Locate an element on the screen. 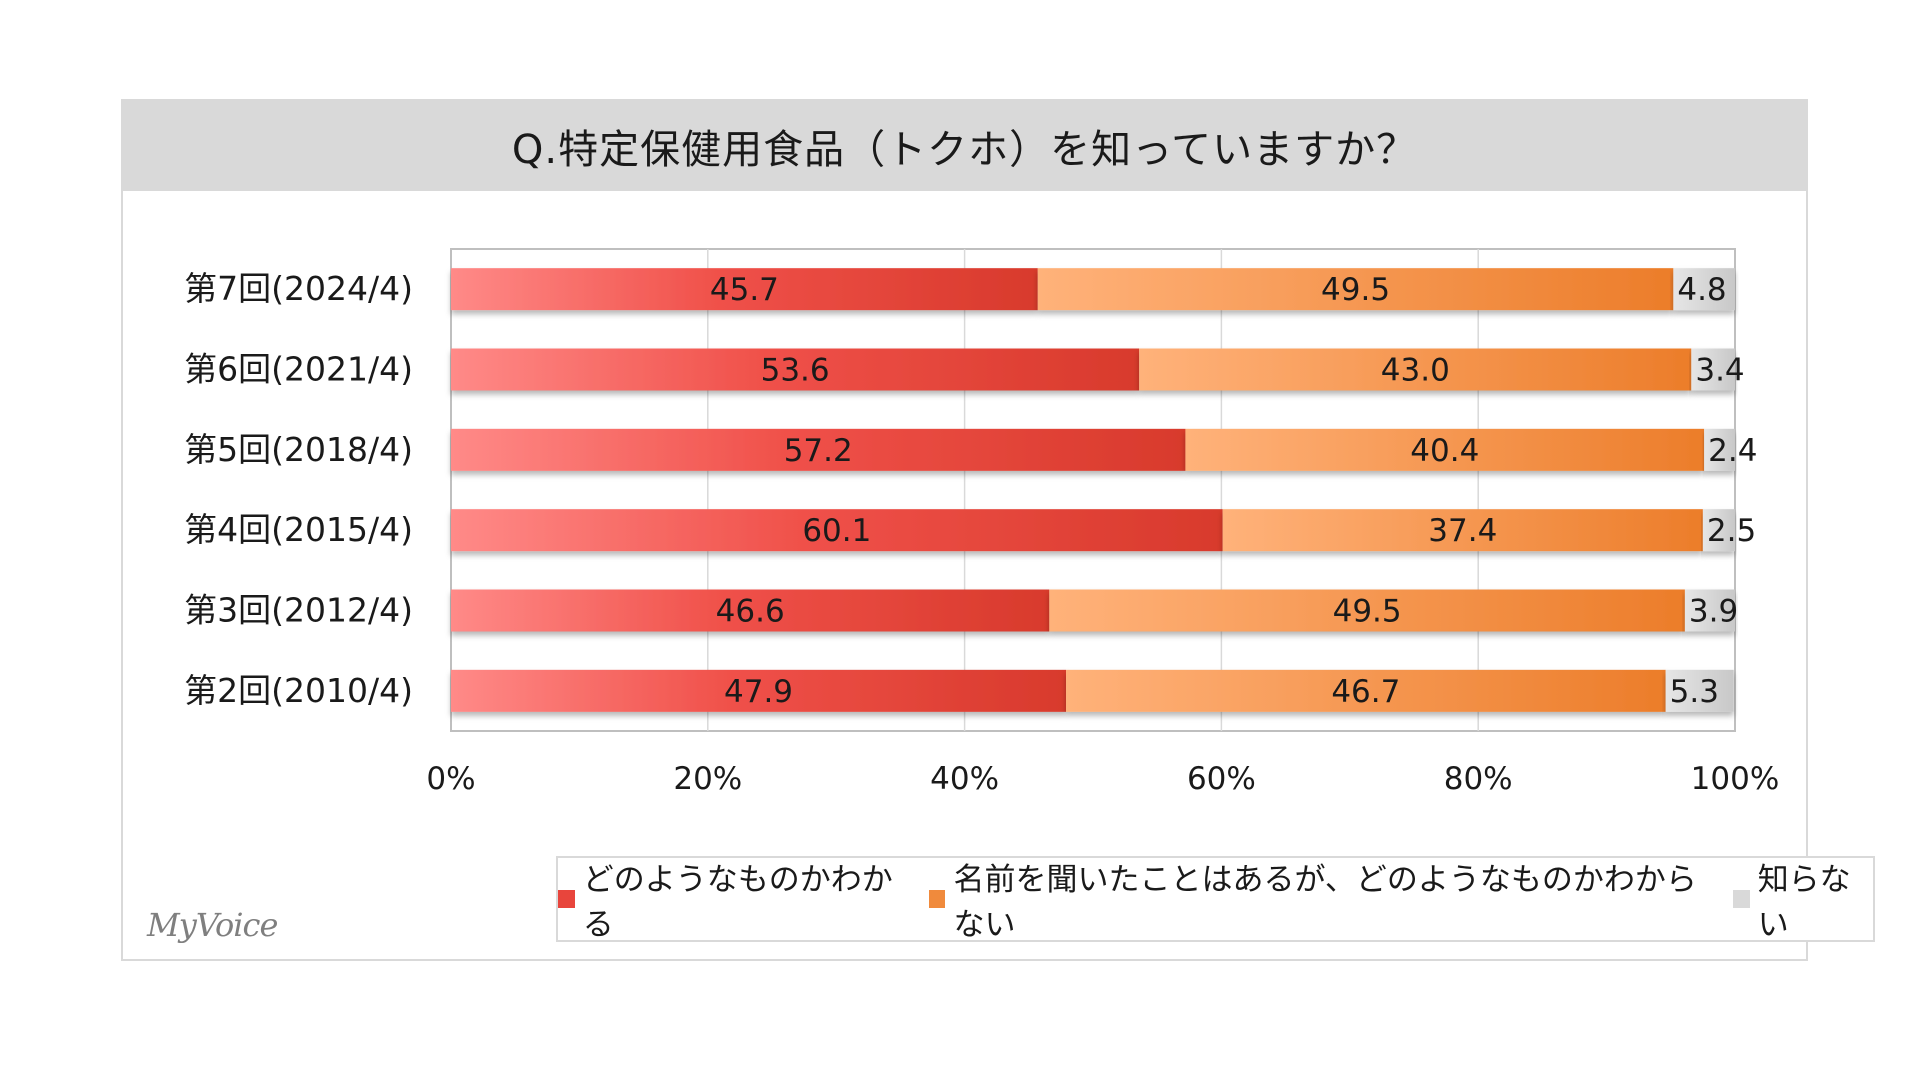  data-label: 45.7 is located at coordinates (744, 290).